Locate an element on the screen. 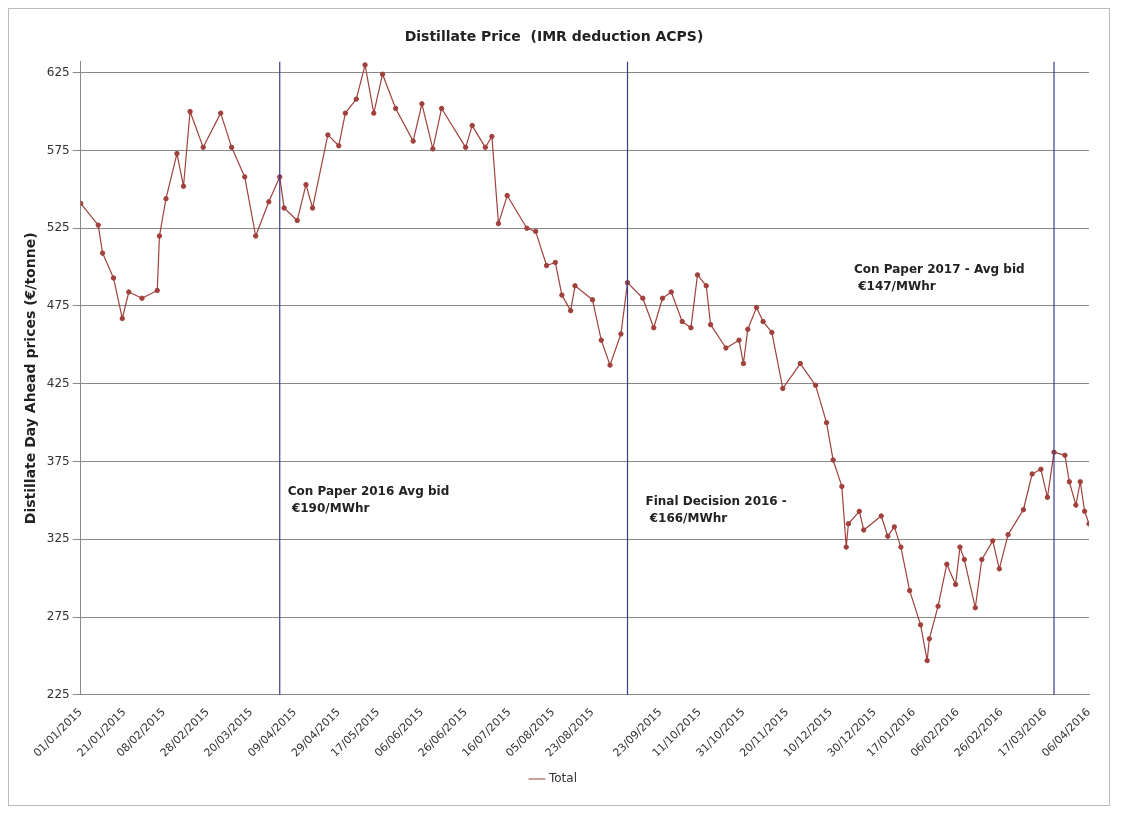 Image resolution: width=1123 pixels, height=818 pixels. y-tick-label: 575 is located at coordinates (58, 149).